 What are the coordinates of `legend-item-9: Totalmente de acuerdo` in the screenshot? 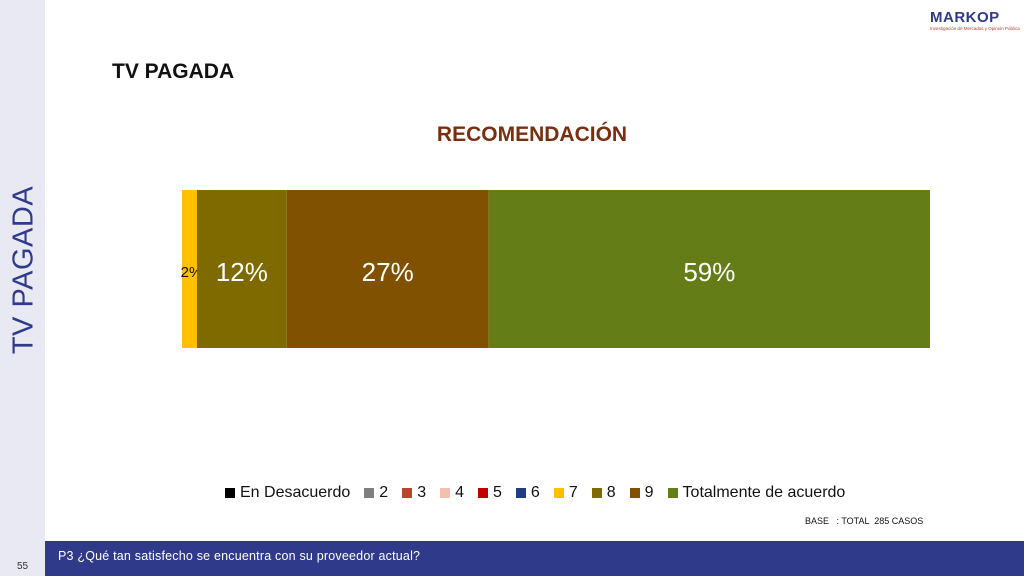 It's located at (756, 493).